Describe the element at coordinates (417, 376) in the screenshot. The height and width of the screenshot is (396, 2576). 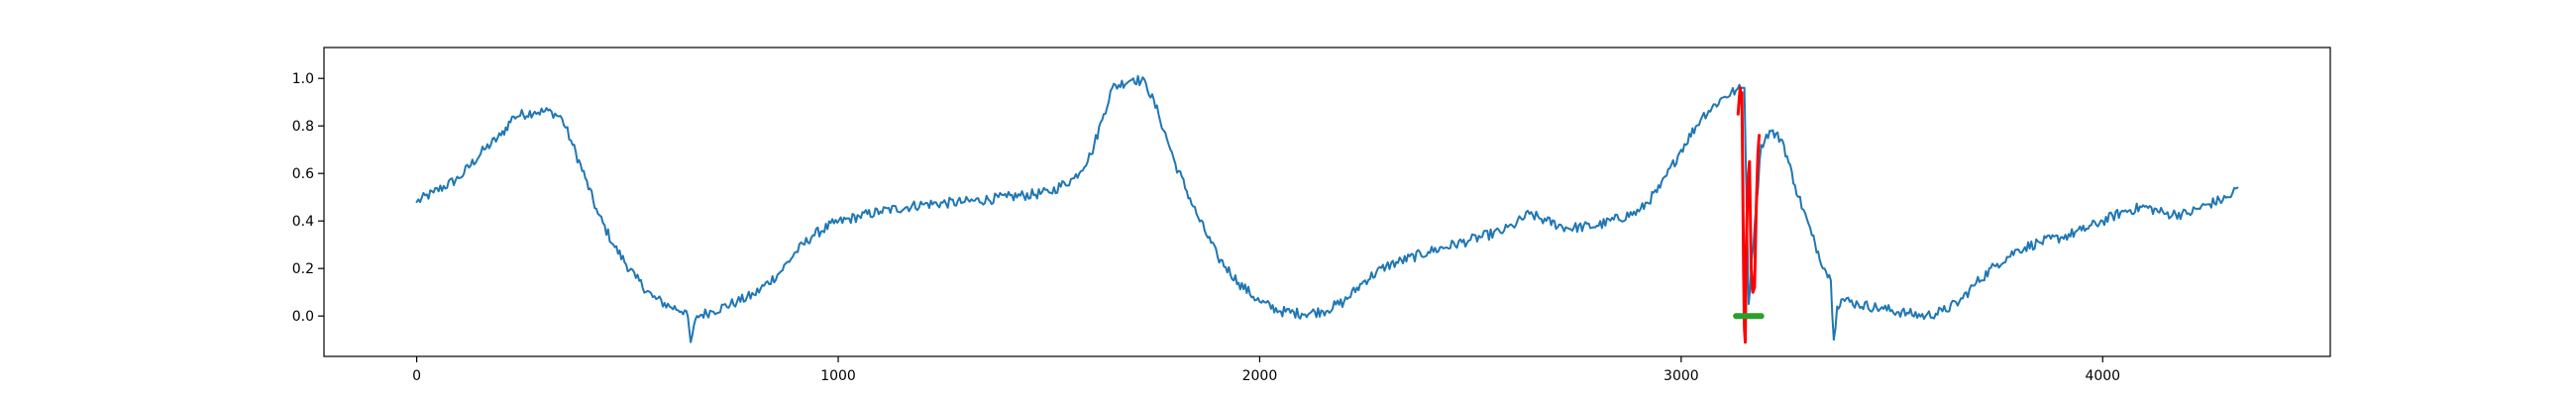
I see `x-tick-label: 0` at that location.